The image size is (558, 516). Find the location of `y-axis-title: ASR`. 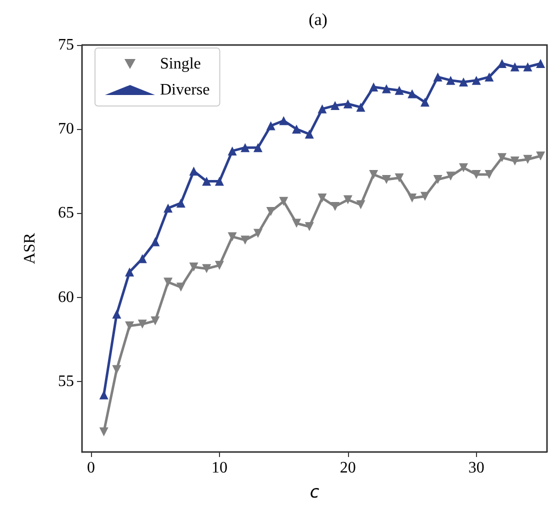

y-axis-title: ASR is located at coordinates (30, 248).